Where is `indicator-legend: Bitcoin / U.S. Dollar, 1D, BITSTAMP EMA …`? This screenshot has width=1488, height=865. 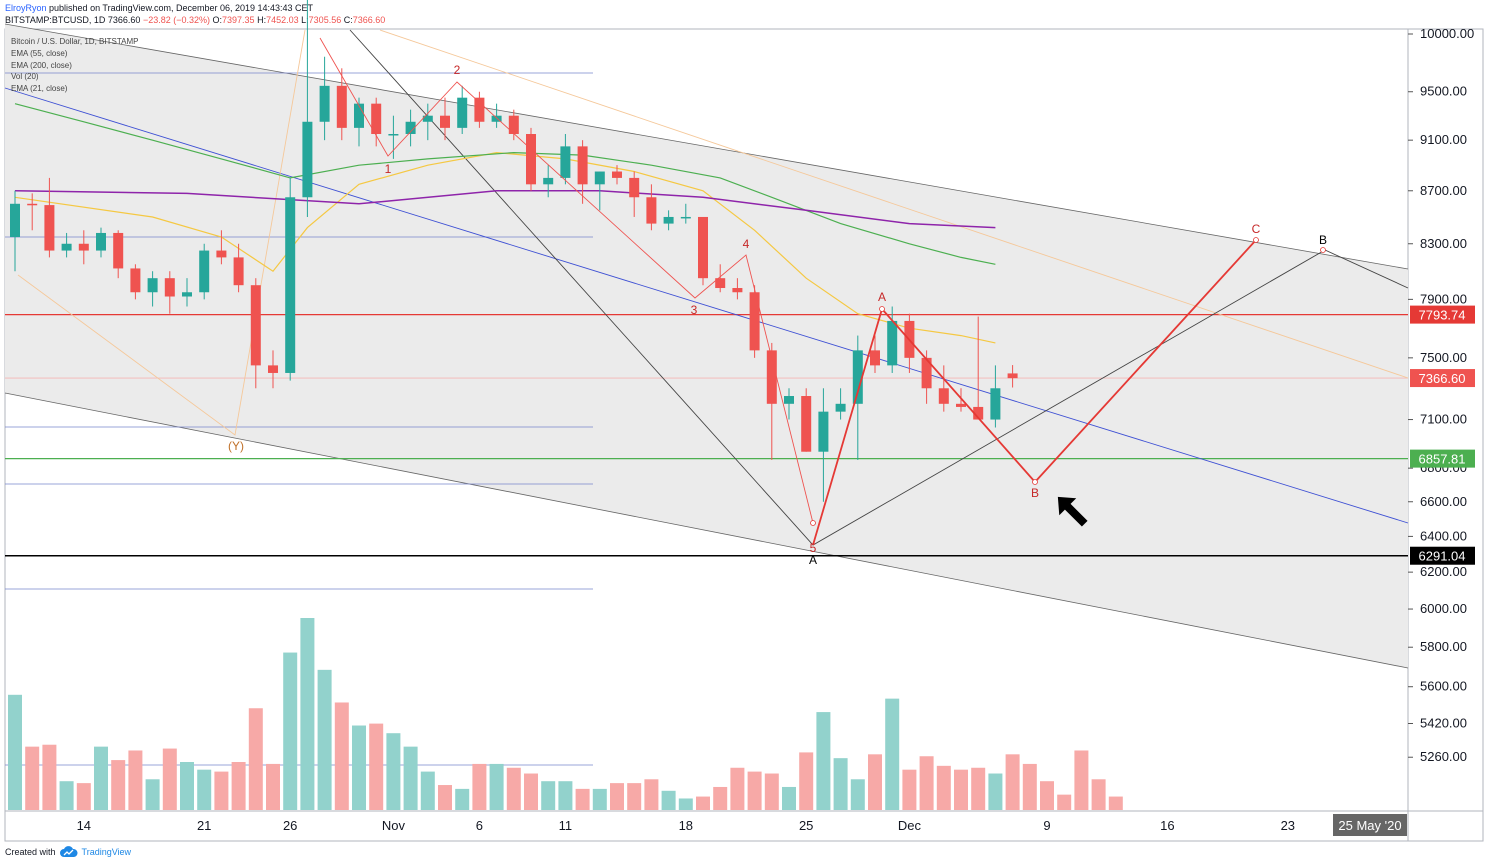 indicator-legend: Bitcoin / U.S. Dollar, 1D, BITSTAMP EMA … is located at coordinates (74, 65).